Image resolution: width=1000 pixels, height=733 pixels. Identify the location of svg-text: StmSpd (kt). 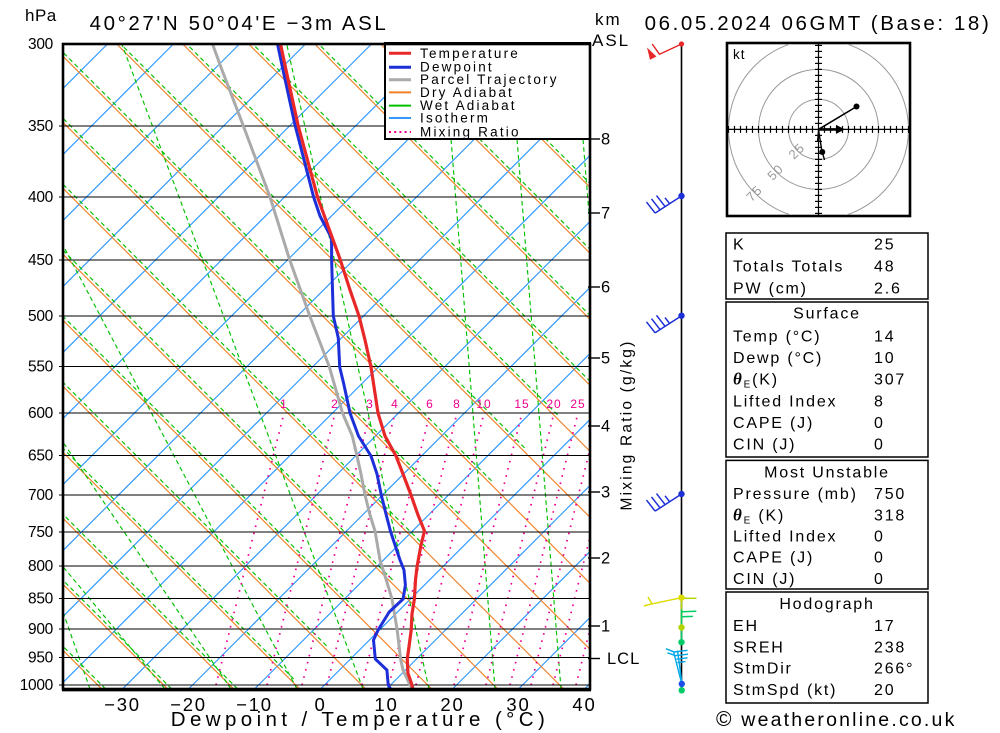
(785, 690).